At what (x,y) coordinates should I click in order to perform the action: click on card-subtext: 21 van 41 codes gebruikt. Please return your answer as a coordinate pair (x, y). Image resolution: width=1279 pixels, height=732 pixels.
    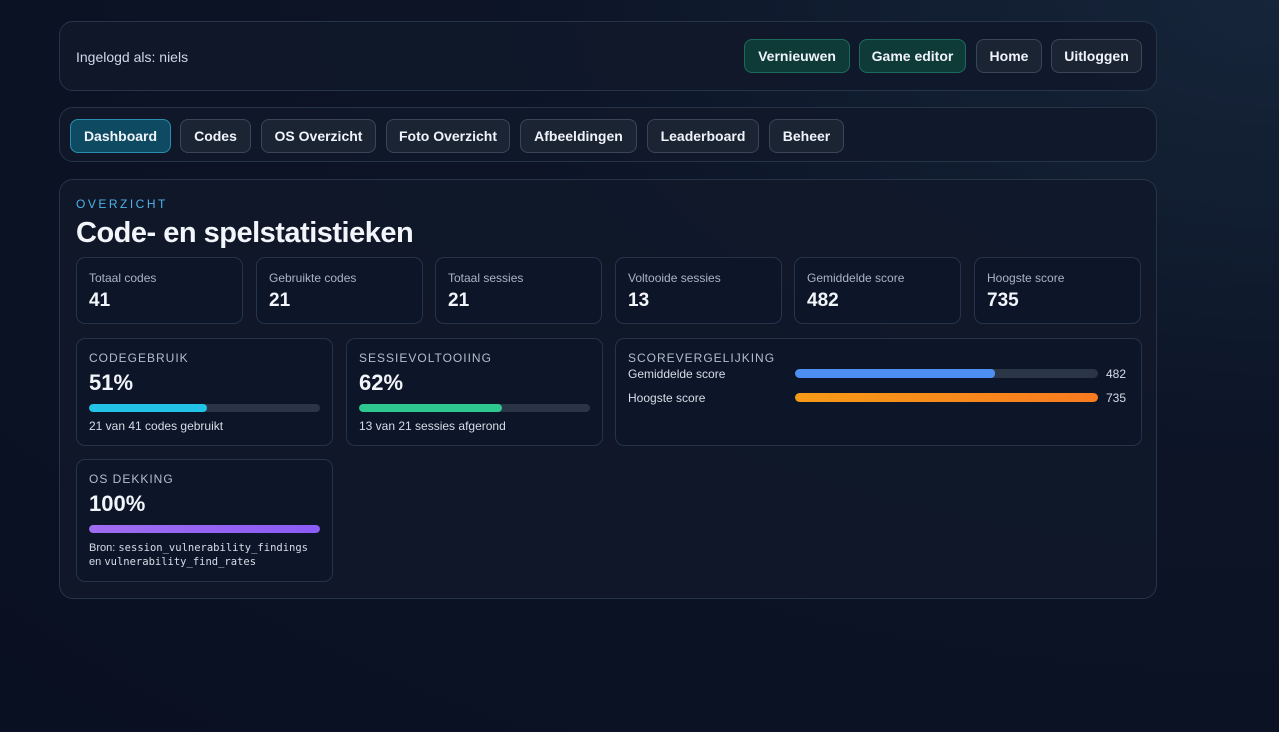
    Looking at the image, I should click on (156, 426).